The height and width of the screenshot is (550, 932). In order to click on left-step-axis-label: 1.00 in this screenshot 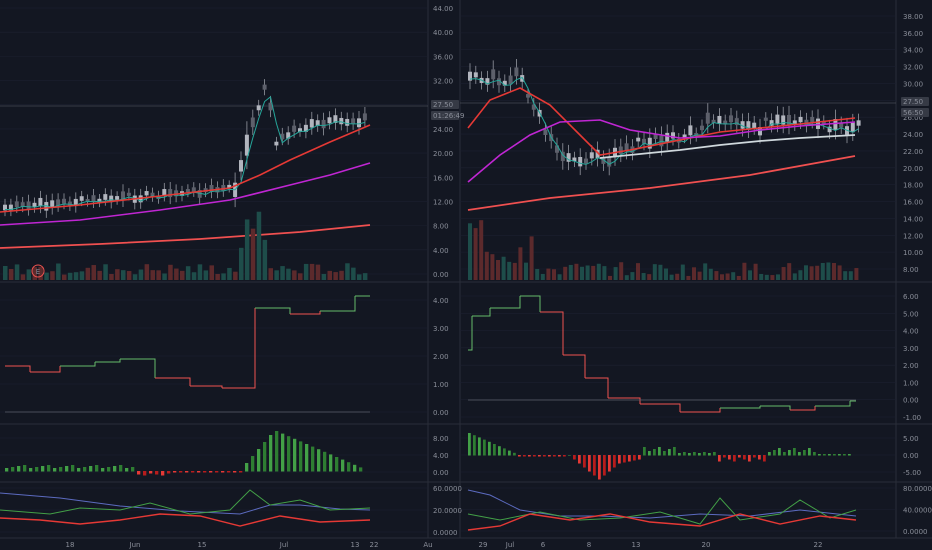, I will do `click(441, 385)`.